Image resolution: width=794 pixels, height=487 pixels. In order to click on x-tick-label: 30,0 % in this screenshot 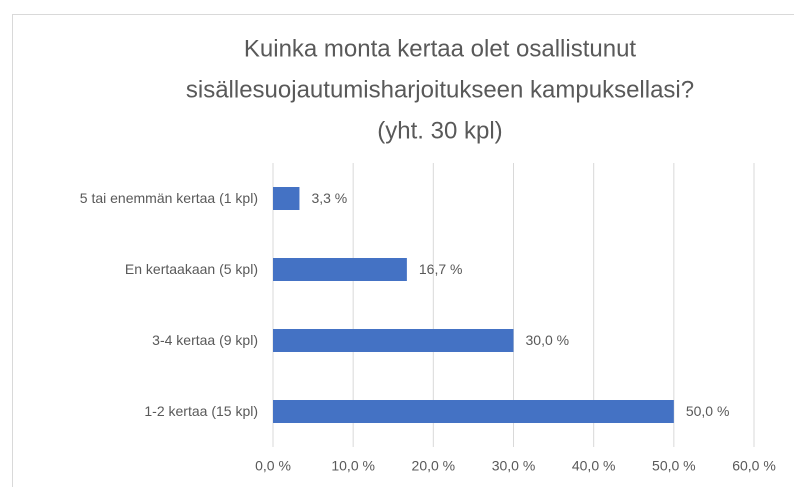, I will do `click(514, 466)`.